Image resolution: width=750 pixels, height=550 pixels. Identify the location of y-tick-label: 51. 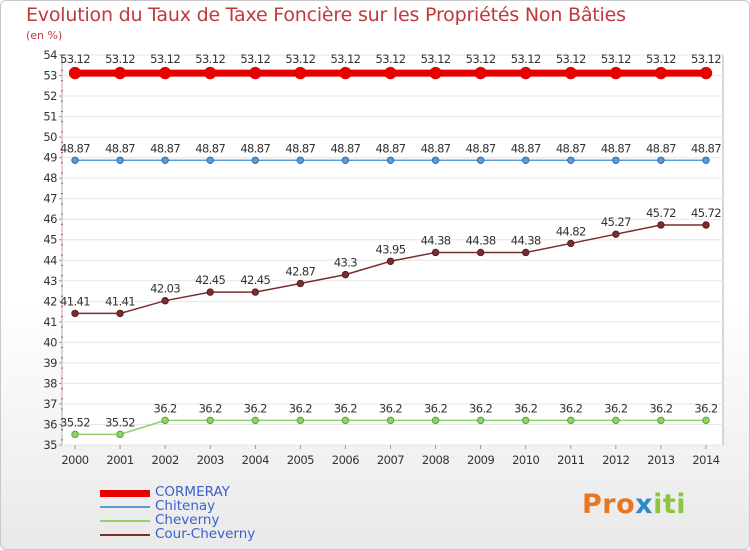
(50, 117).